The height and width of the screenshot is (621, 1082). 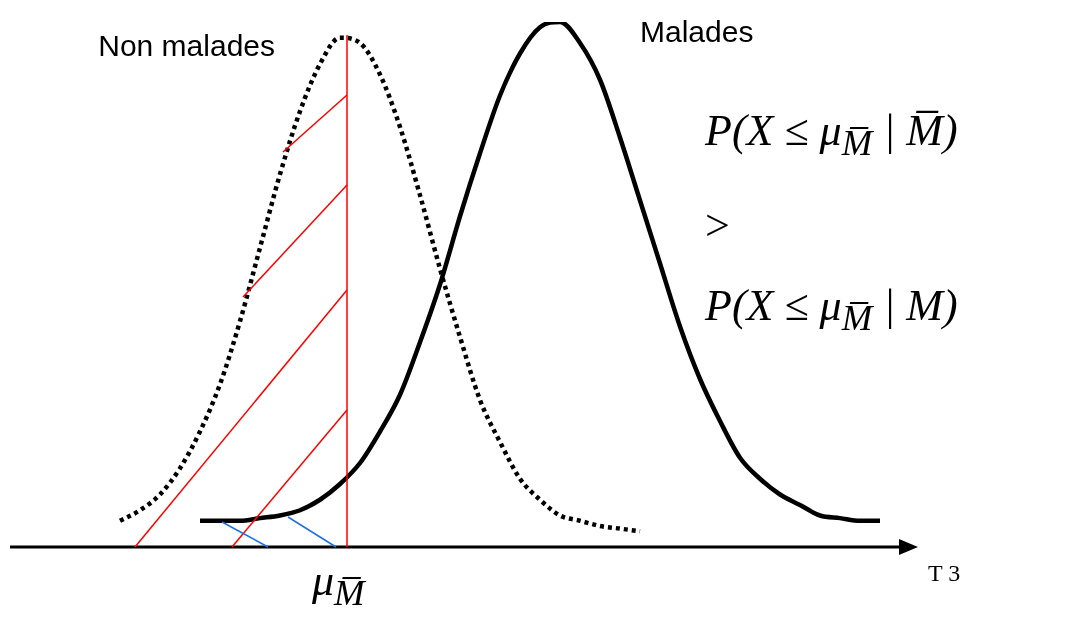 I want to click on text: μ$_{M̅}$, so click(x=338, y=584).